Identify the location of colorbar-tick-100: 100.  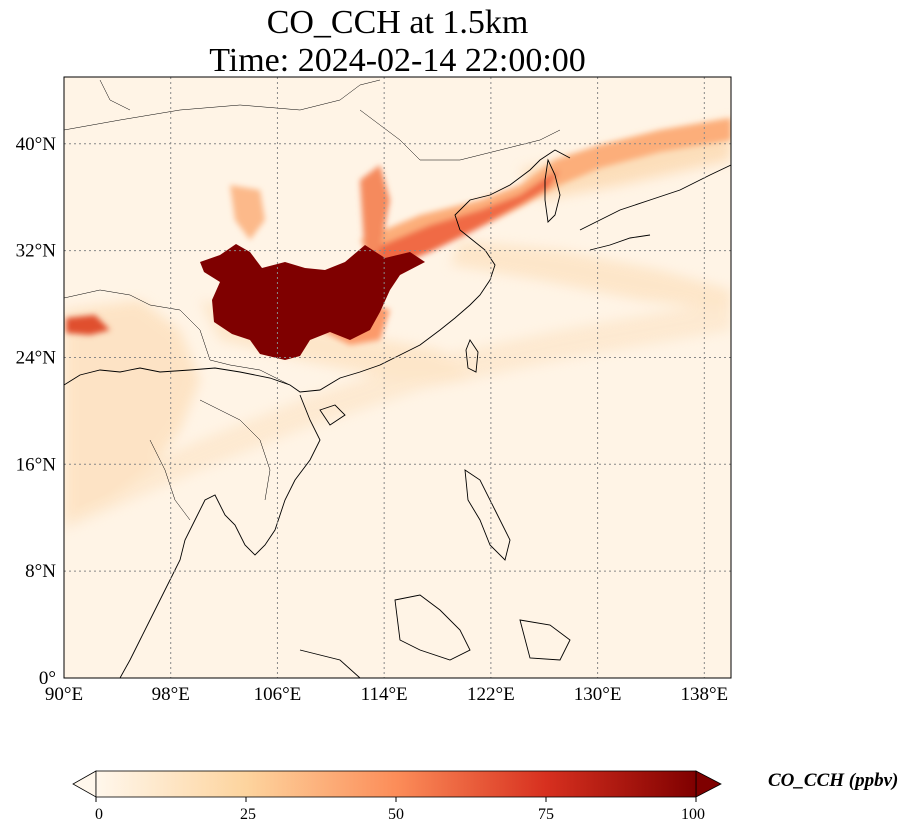
(693, 814).